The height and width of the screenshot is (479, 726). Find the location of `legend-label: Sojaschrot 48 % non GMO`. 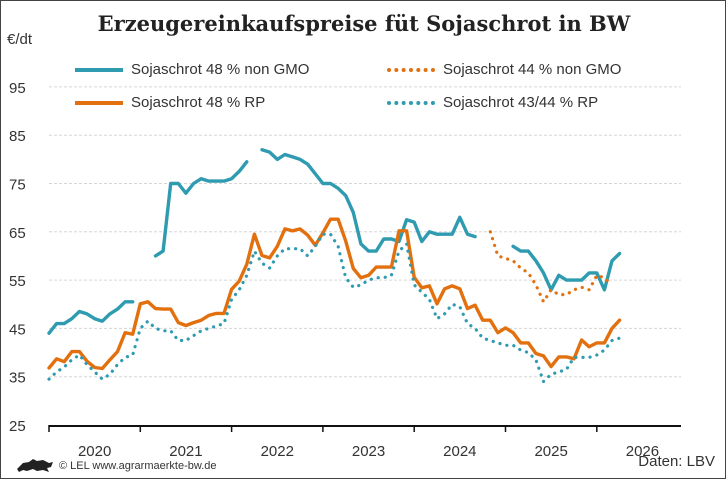

legend-label: Sojaschrot 48 % non GMO is located at coordinates (220, 69).